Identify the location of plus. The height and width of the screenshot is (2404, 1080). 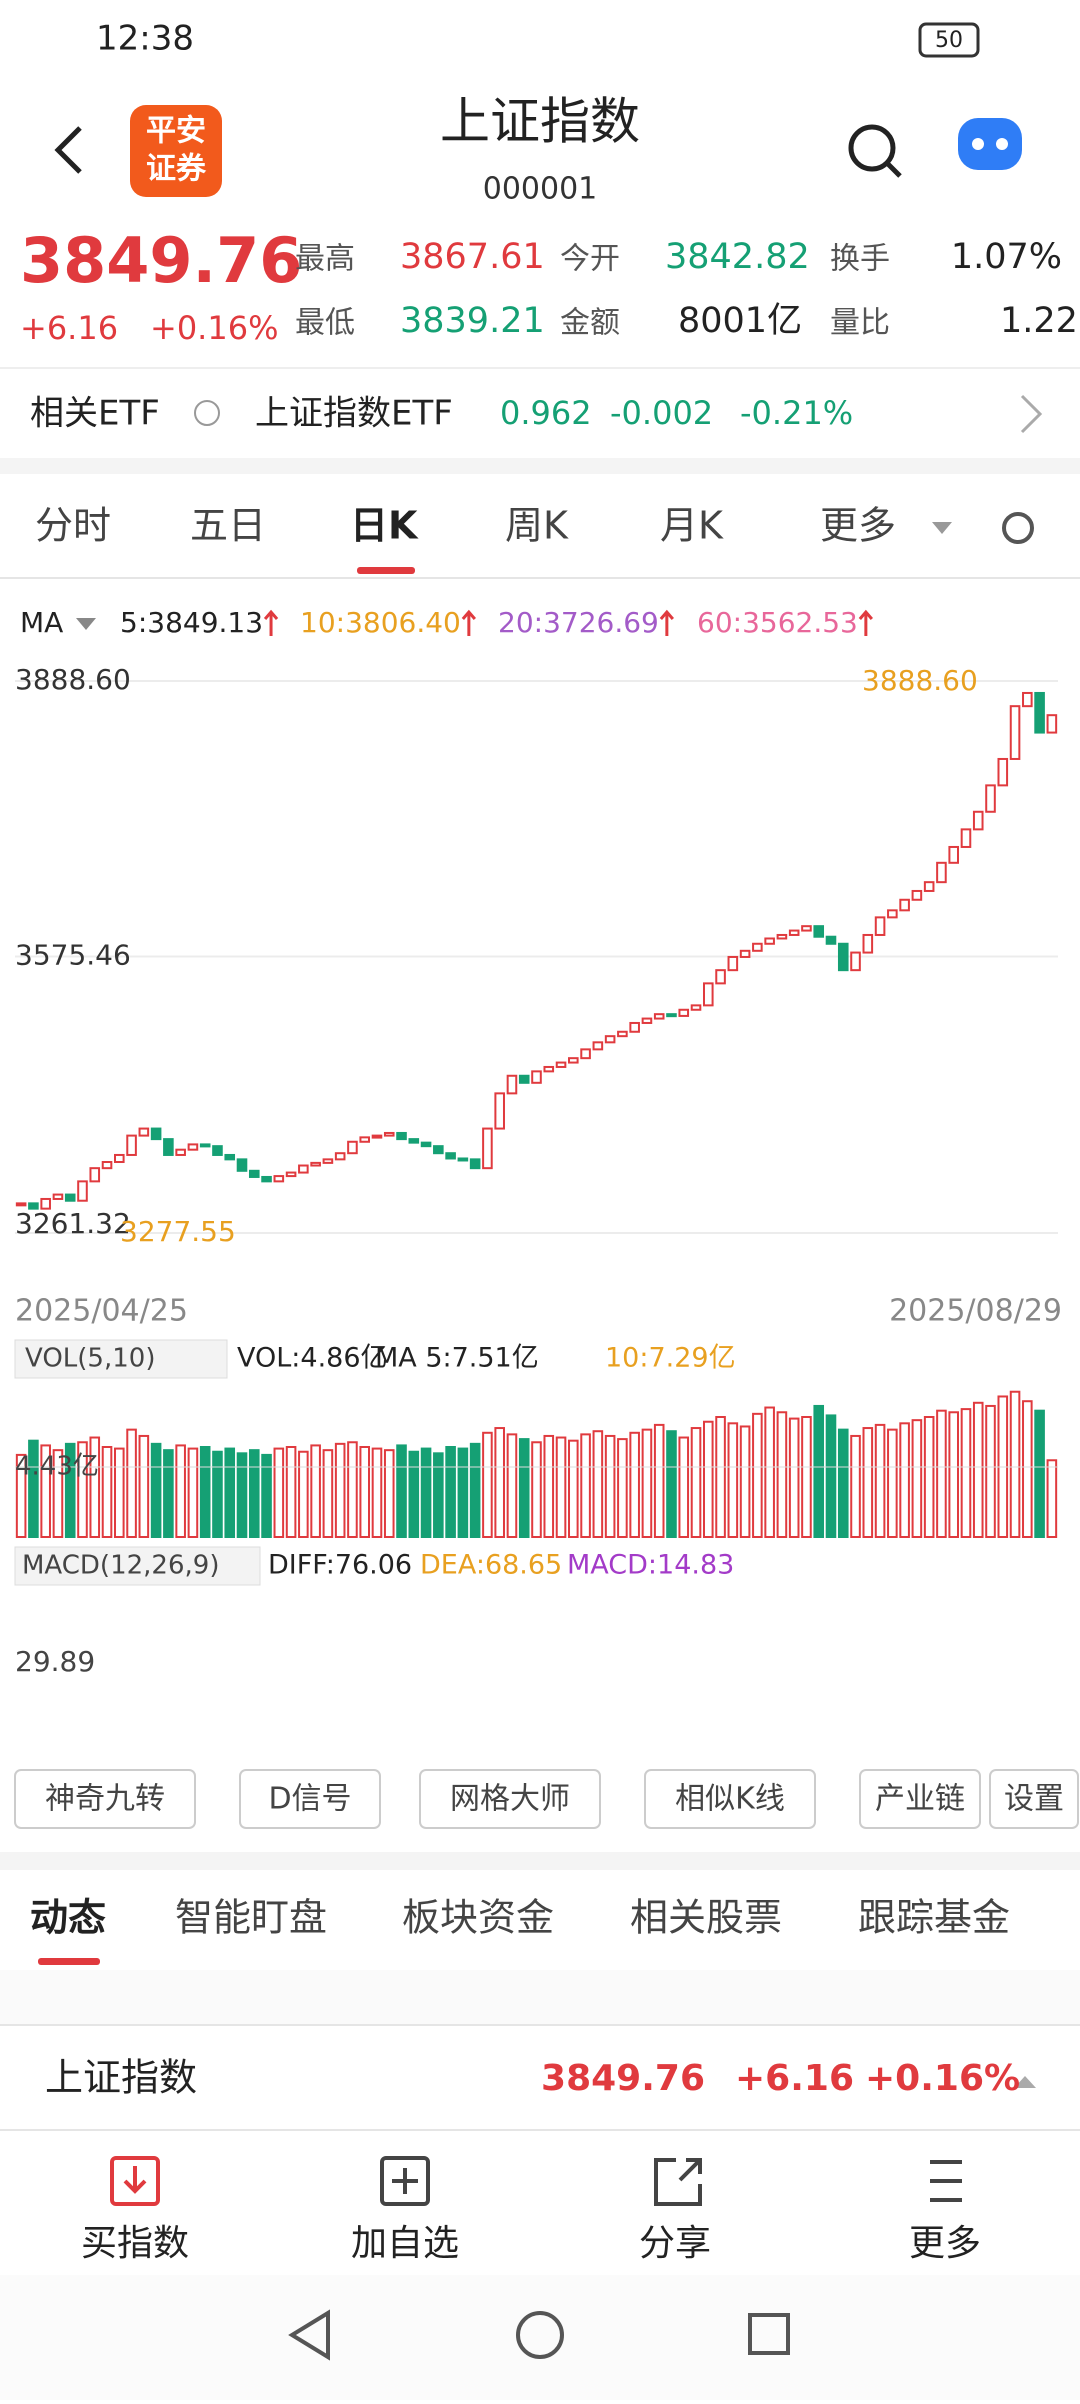
(405, 2181).